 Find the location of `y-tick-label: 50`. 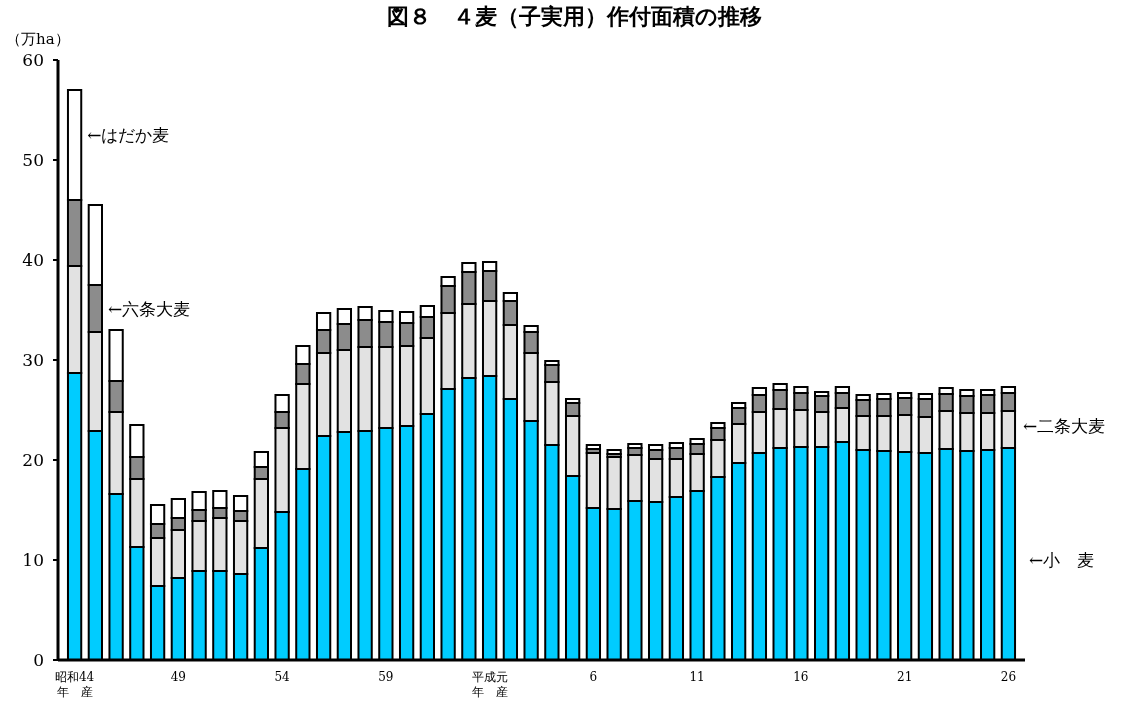

y-tick-label: 50 is located at coordinates (33, 160).